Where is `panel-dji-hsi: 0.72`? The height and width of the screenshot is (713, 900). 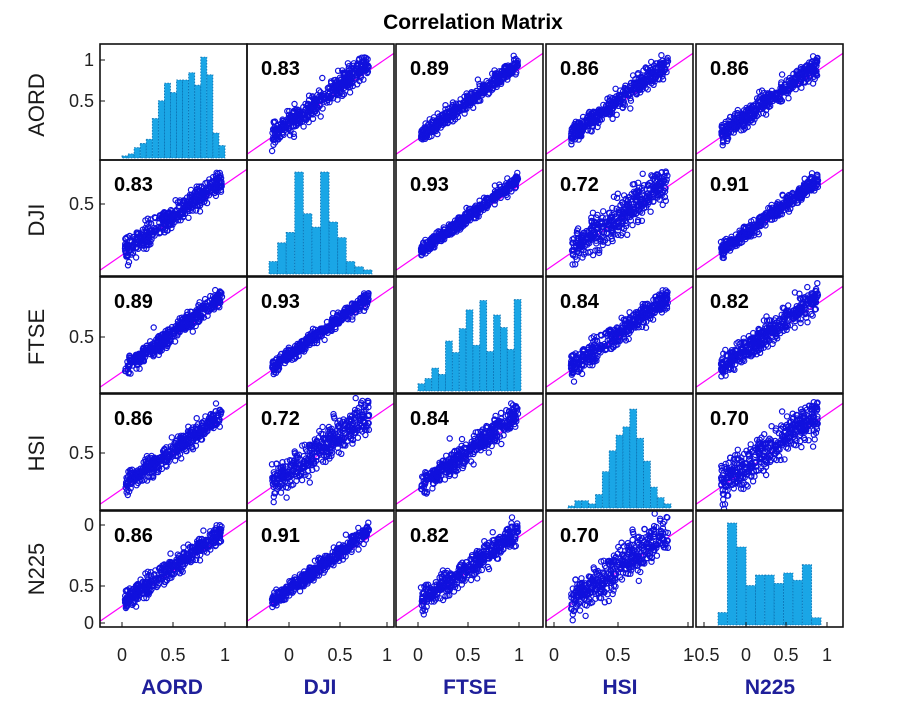 panel-dji-hsi: 0.72 is located at coordinates (619, 218).